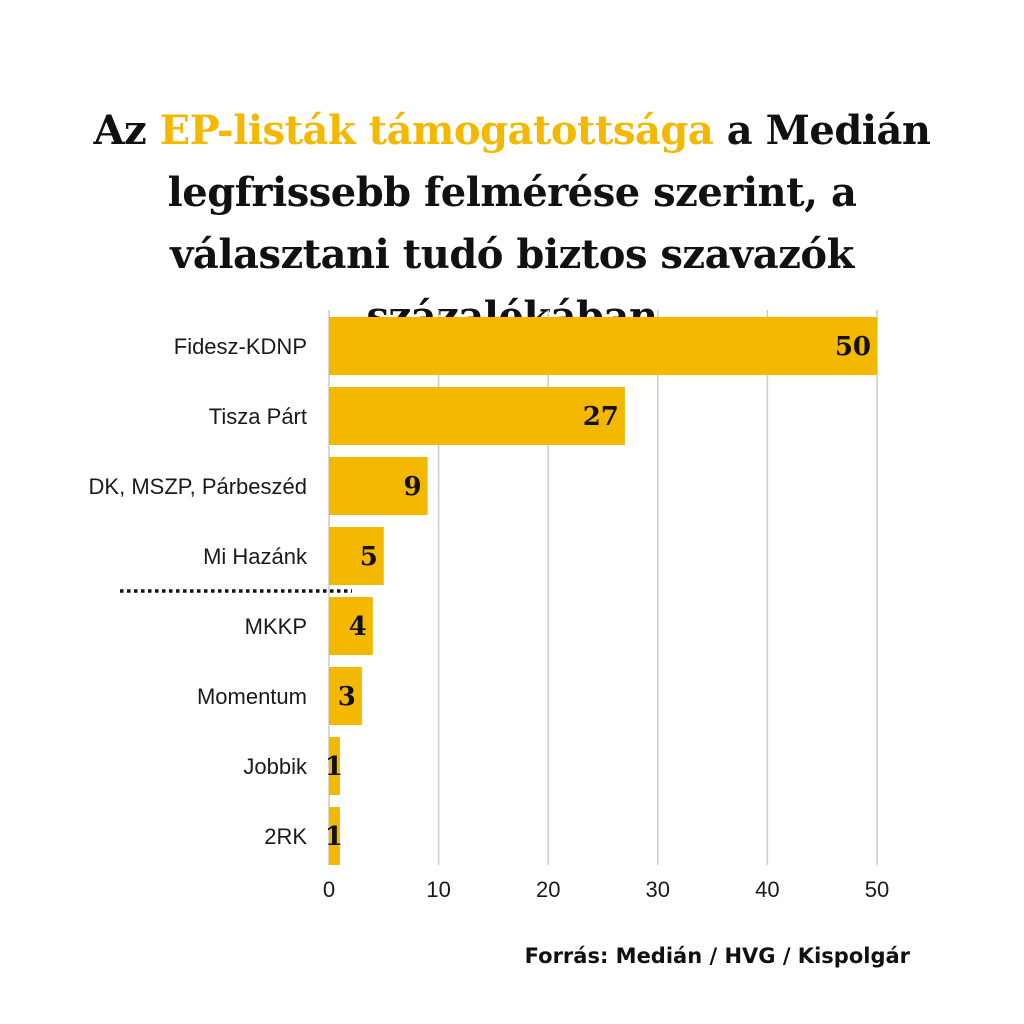 Image resolution: width=1024 pixels, height=1024 pixels. Describe the element at coordinates (329, 889) in the screenshot. I see `x-tick-label: 0` at that location.